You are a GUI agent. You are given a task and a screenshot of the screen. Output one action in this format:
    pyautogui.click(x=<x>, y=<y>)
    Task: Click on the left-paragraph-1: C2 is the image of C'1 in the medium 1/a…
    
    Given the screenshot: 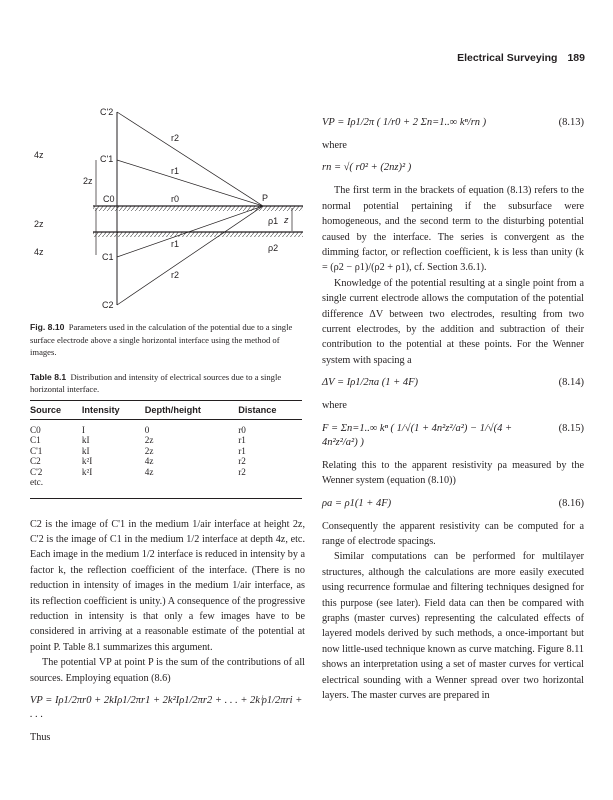 What is the action you would take?
    pyautogui.click(x=167, y=585)
    